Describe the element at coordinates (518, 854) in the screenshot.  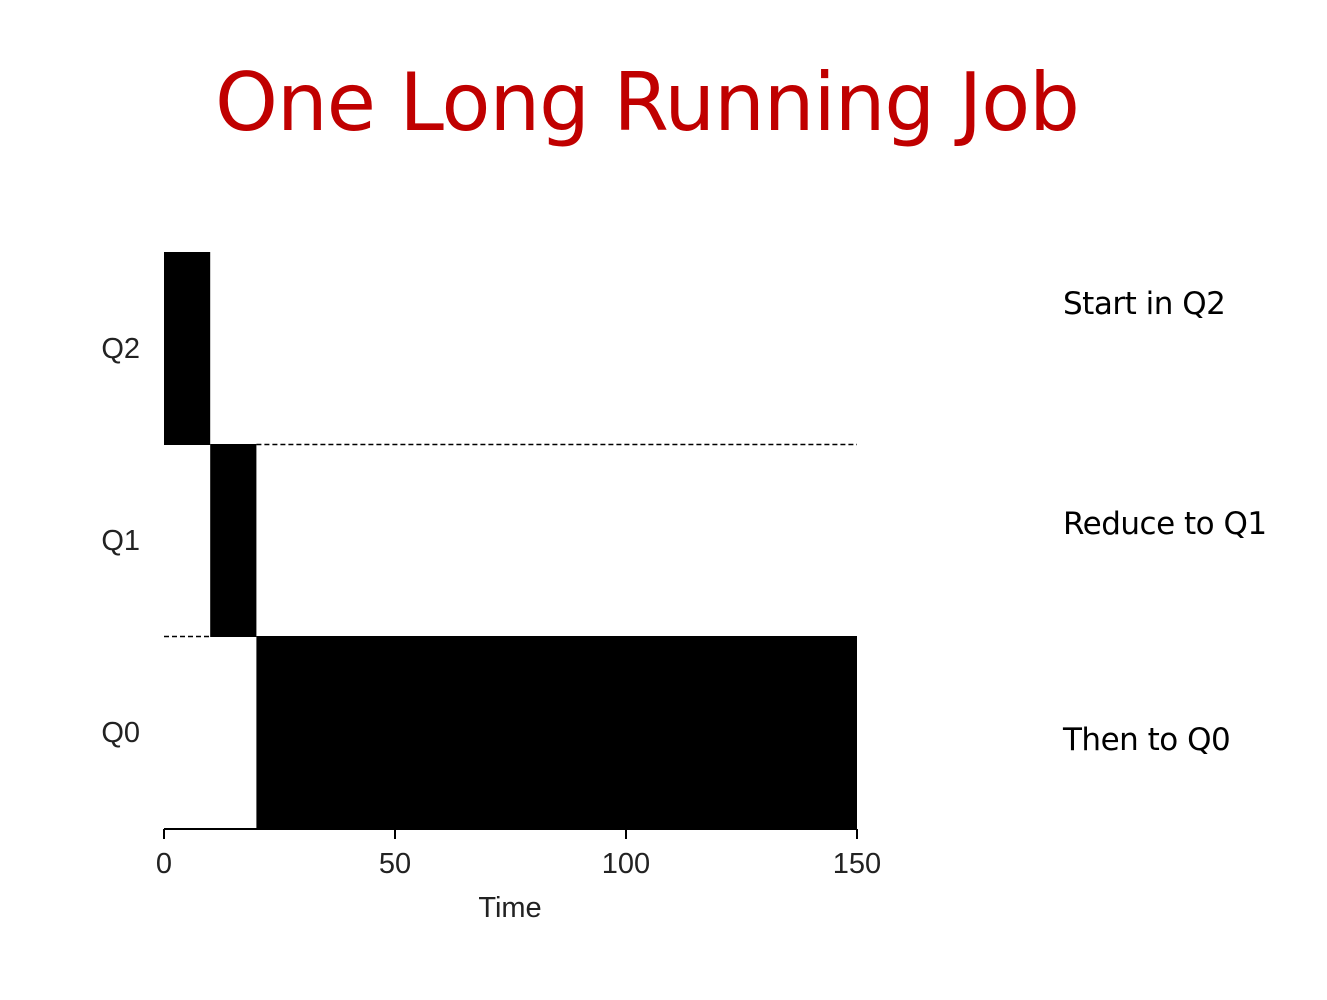
I see `x-axis: 0 50 100 150` at that location.